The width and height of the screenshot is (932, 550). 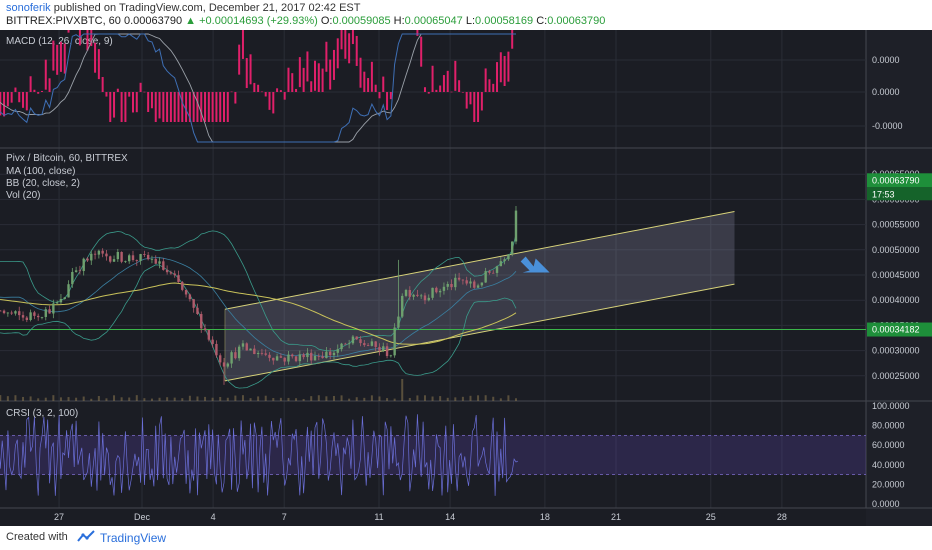 I want to click on countdown-tag, so click(x=899, y=194).